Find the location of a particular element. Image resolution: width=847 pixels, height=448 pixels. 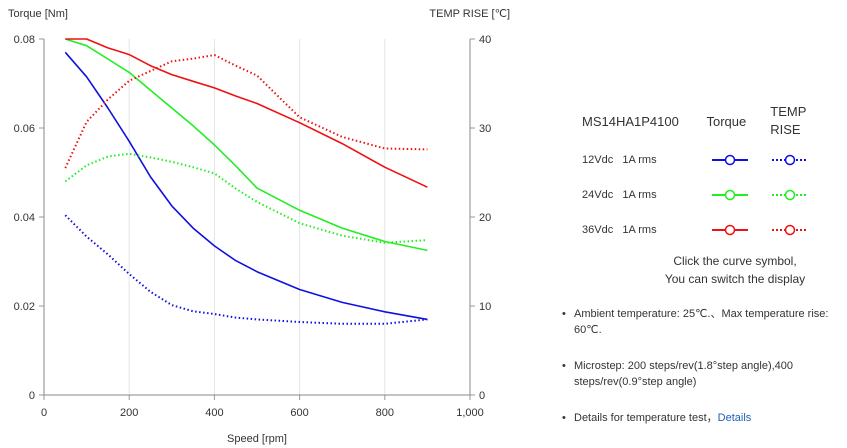

x-tick-label: 600 is located at coordinates (299, 413).